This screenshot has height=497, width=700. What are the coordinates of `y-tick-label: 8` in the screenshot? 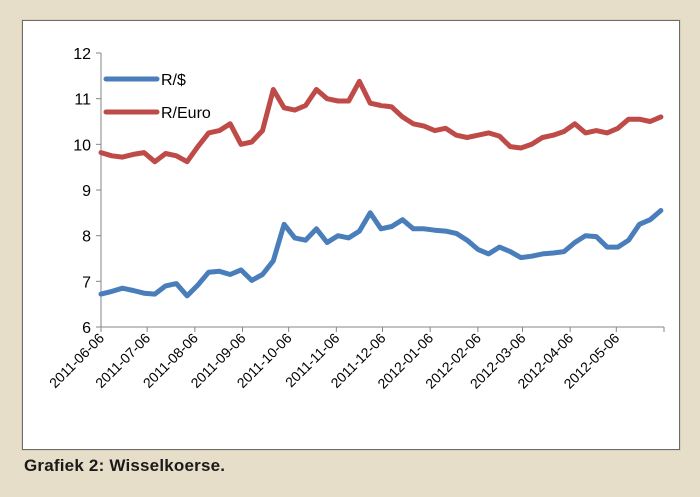 It's located at (86, 237).